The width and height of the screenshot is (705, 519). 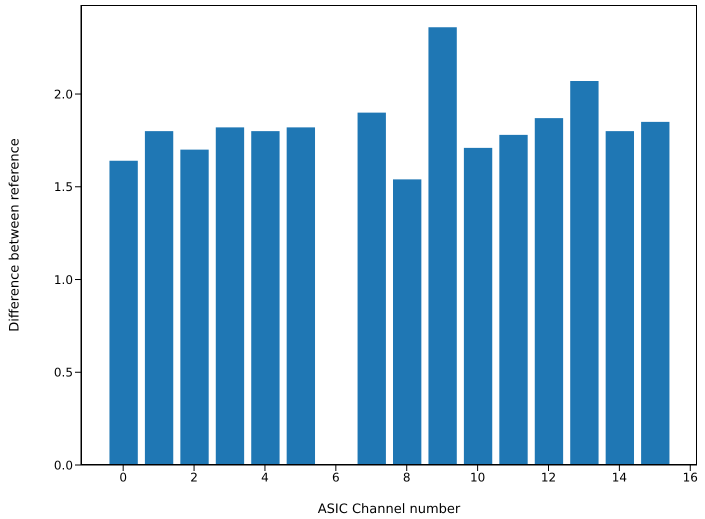 I want to click on y-tick-label: 2.0, so click(x=63, y=94).